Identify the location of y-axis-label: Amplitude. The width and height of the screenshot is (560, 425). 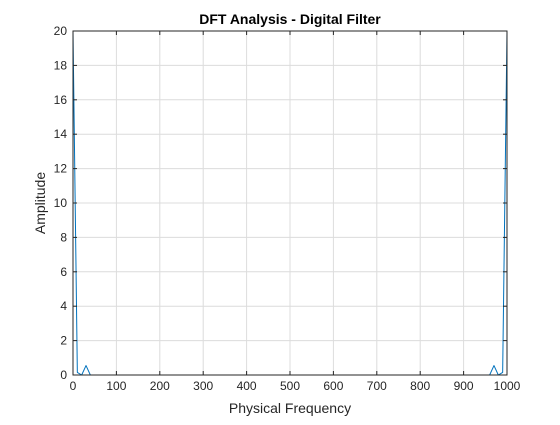
(40, 203).